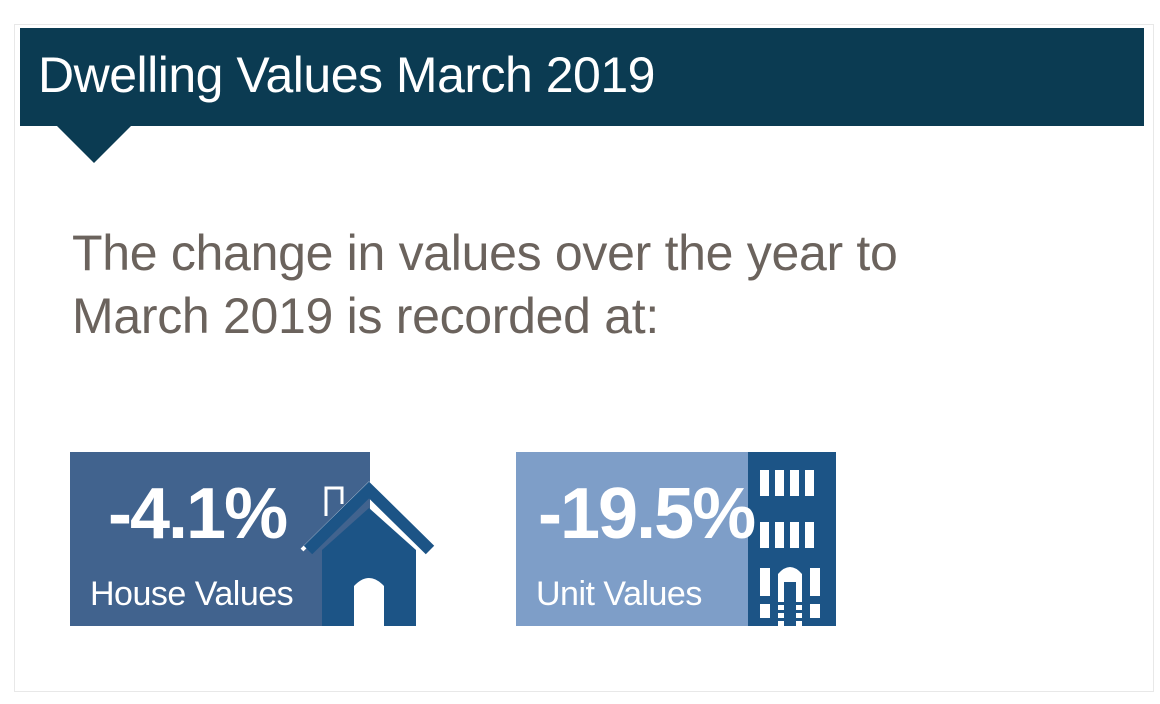 The height and width of the screenshot is (704, 1160). Describe the element at coordinates (346, 75) in the screenshot. I see `page-title: Dwelling Values March 2019` at that location.